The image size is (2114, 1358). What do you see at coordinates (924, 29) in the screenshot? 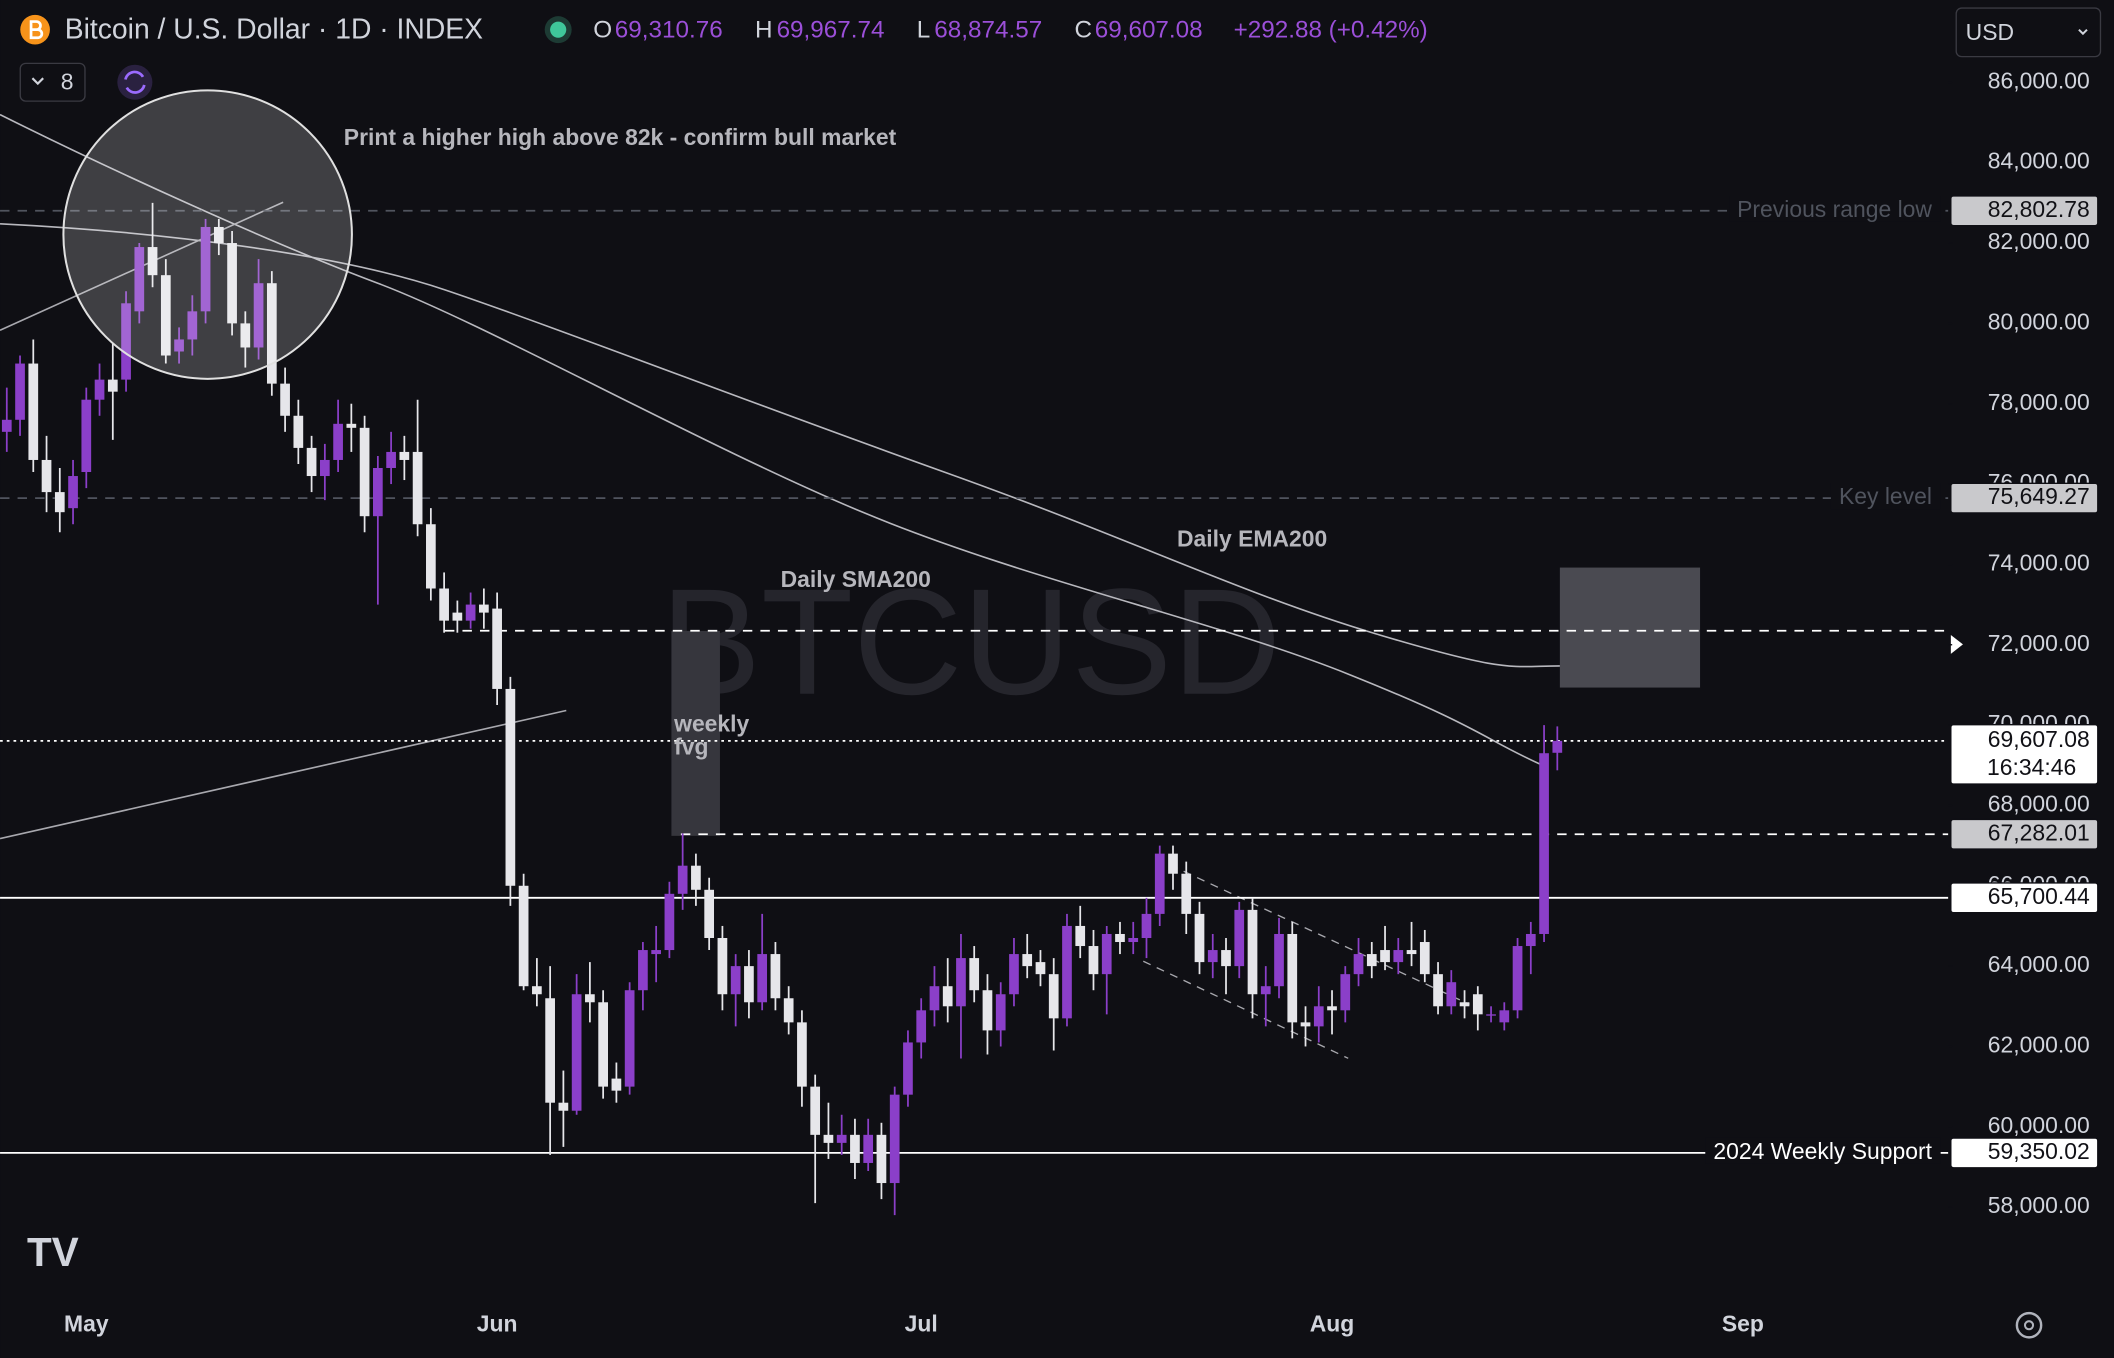
I see `ohlc-key: L` at bounding box center [924, 29].